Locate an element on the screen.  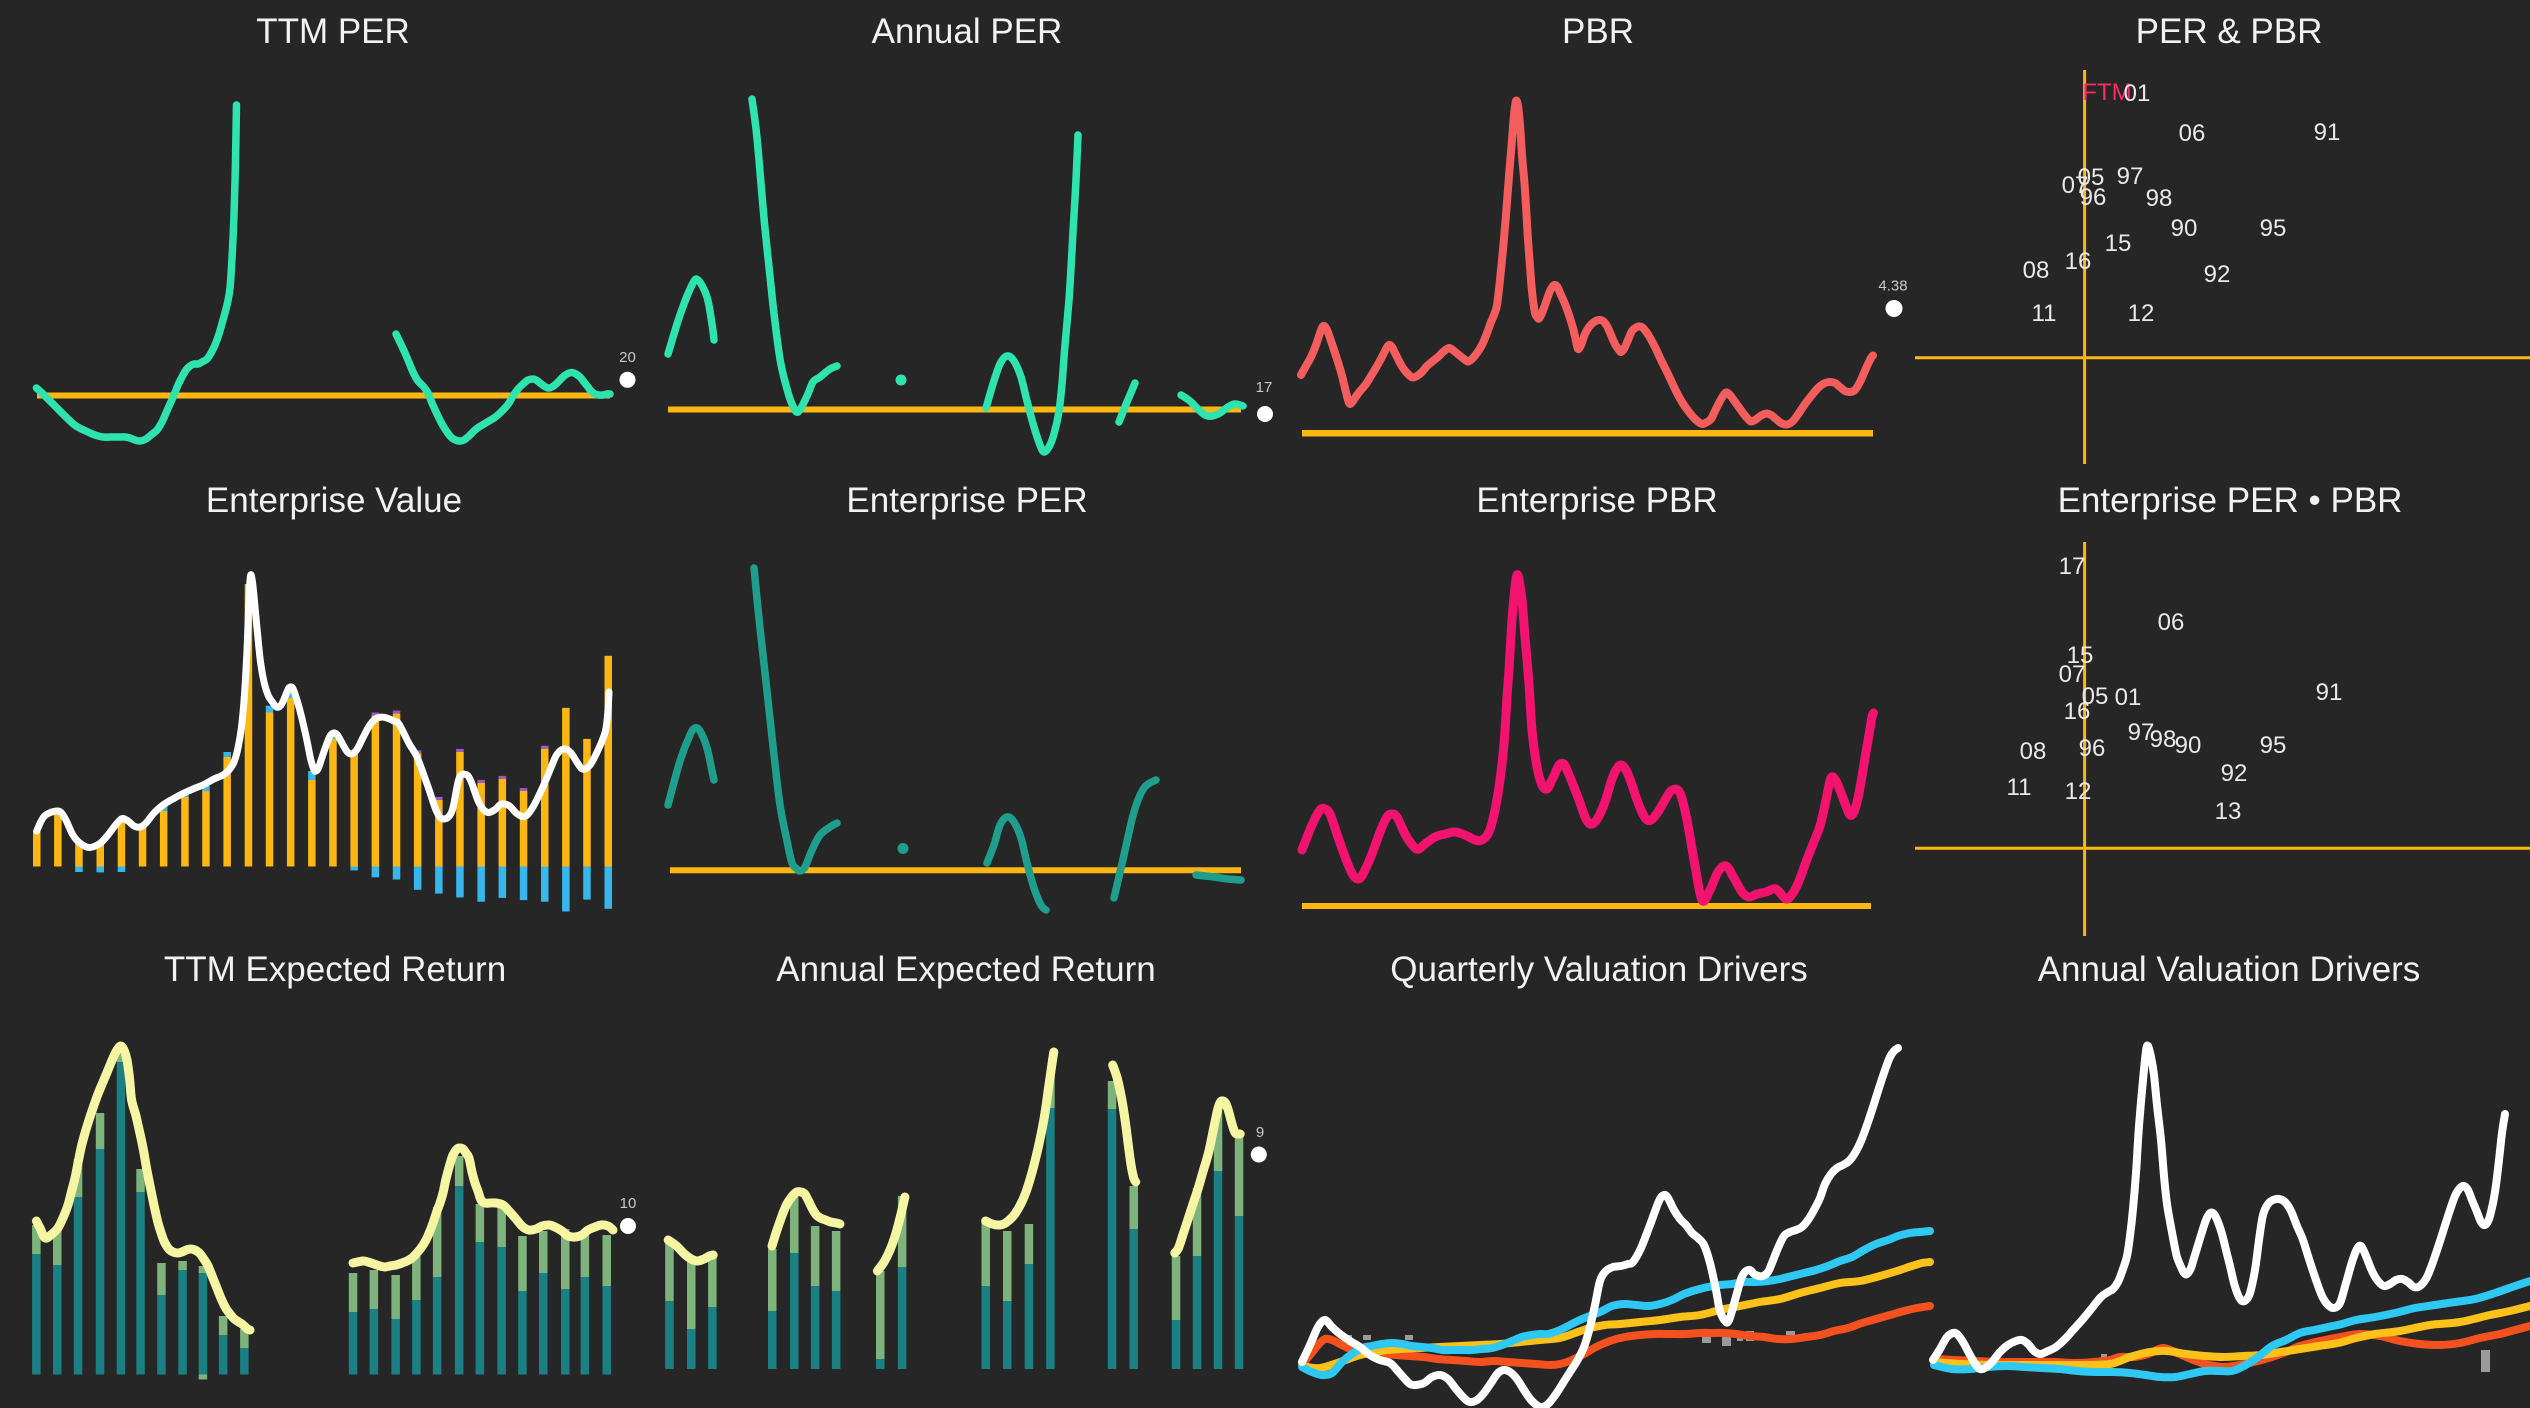
svg-text: TTM Expected Return is located at coordinates (335, 969).